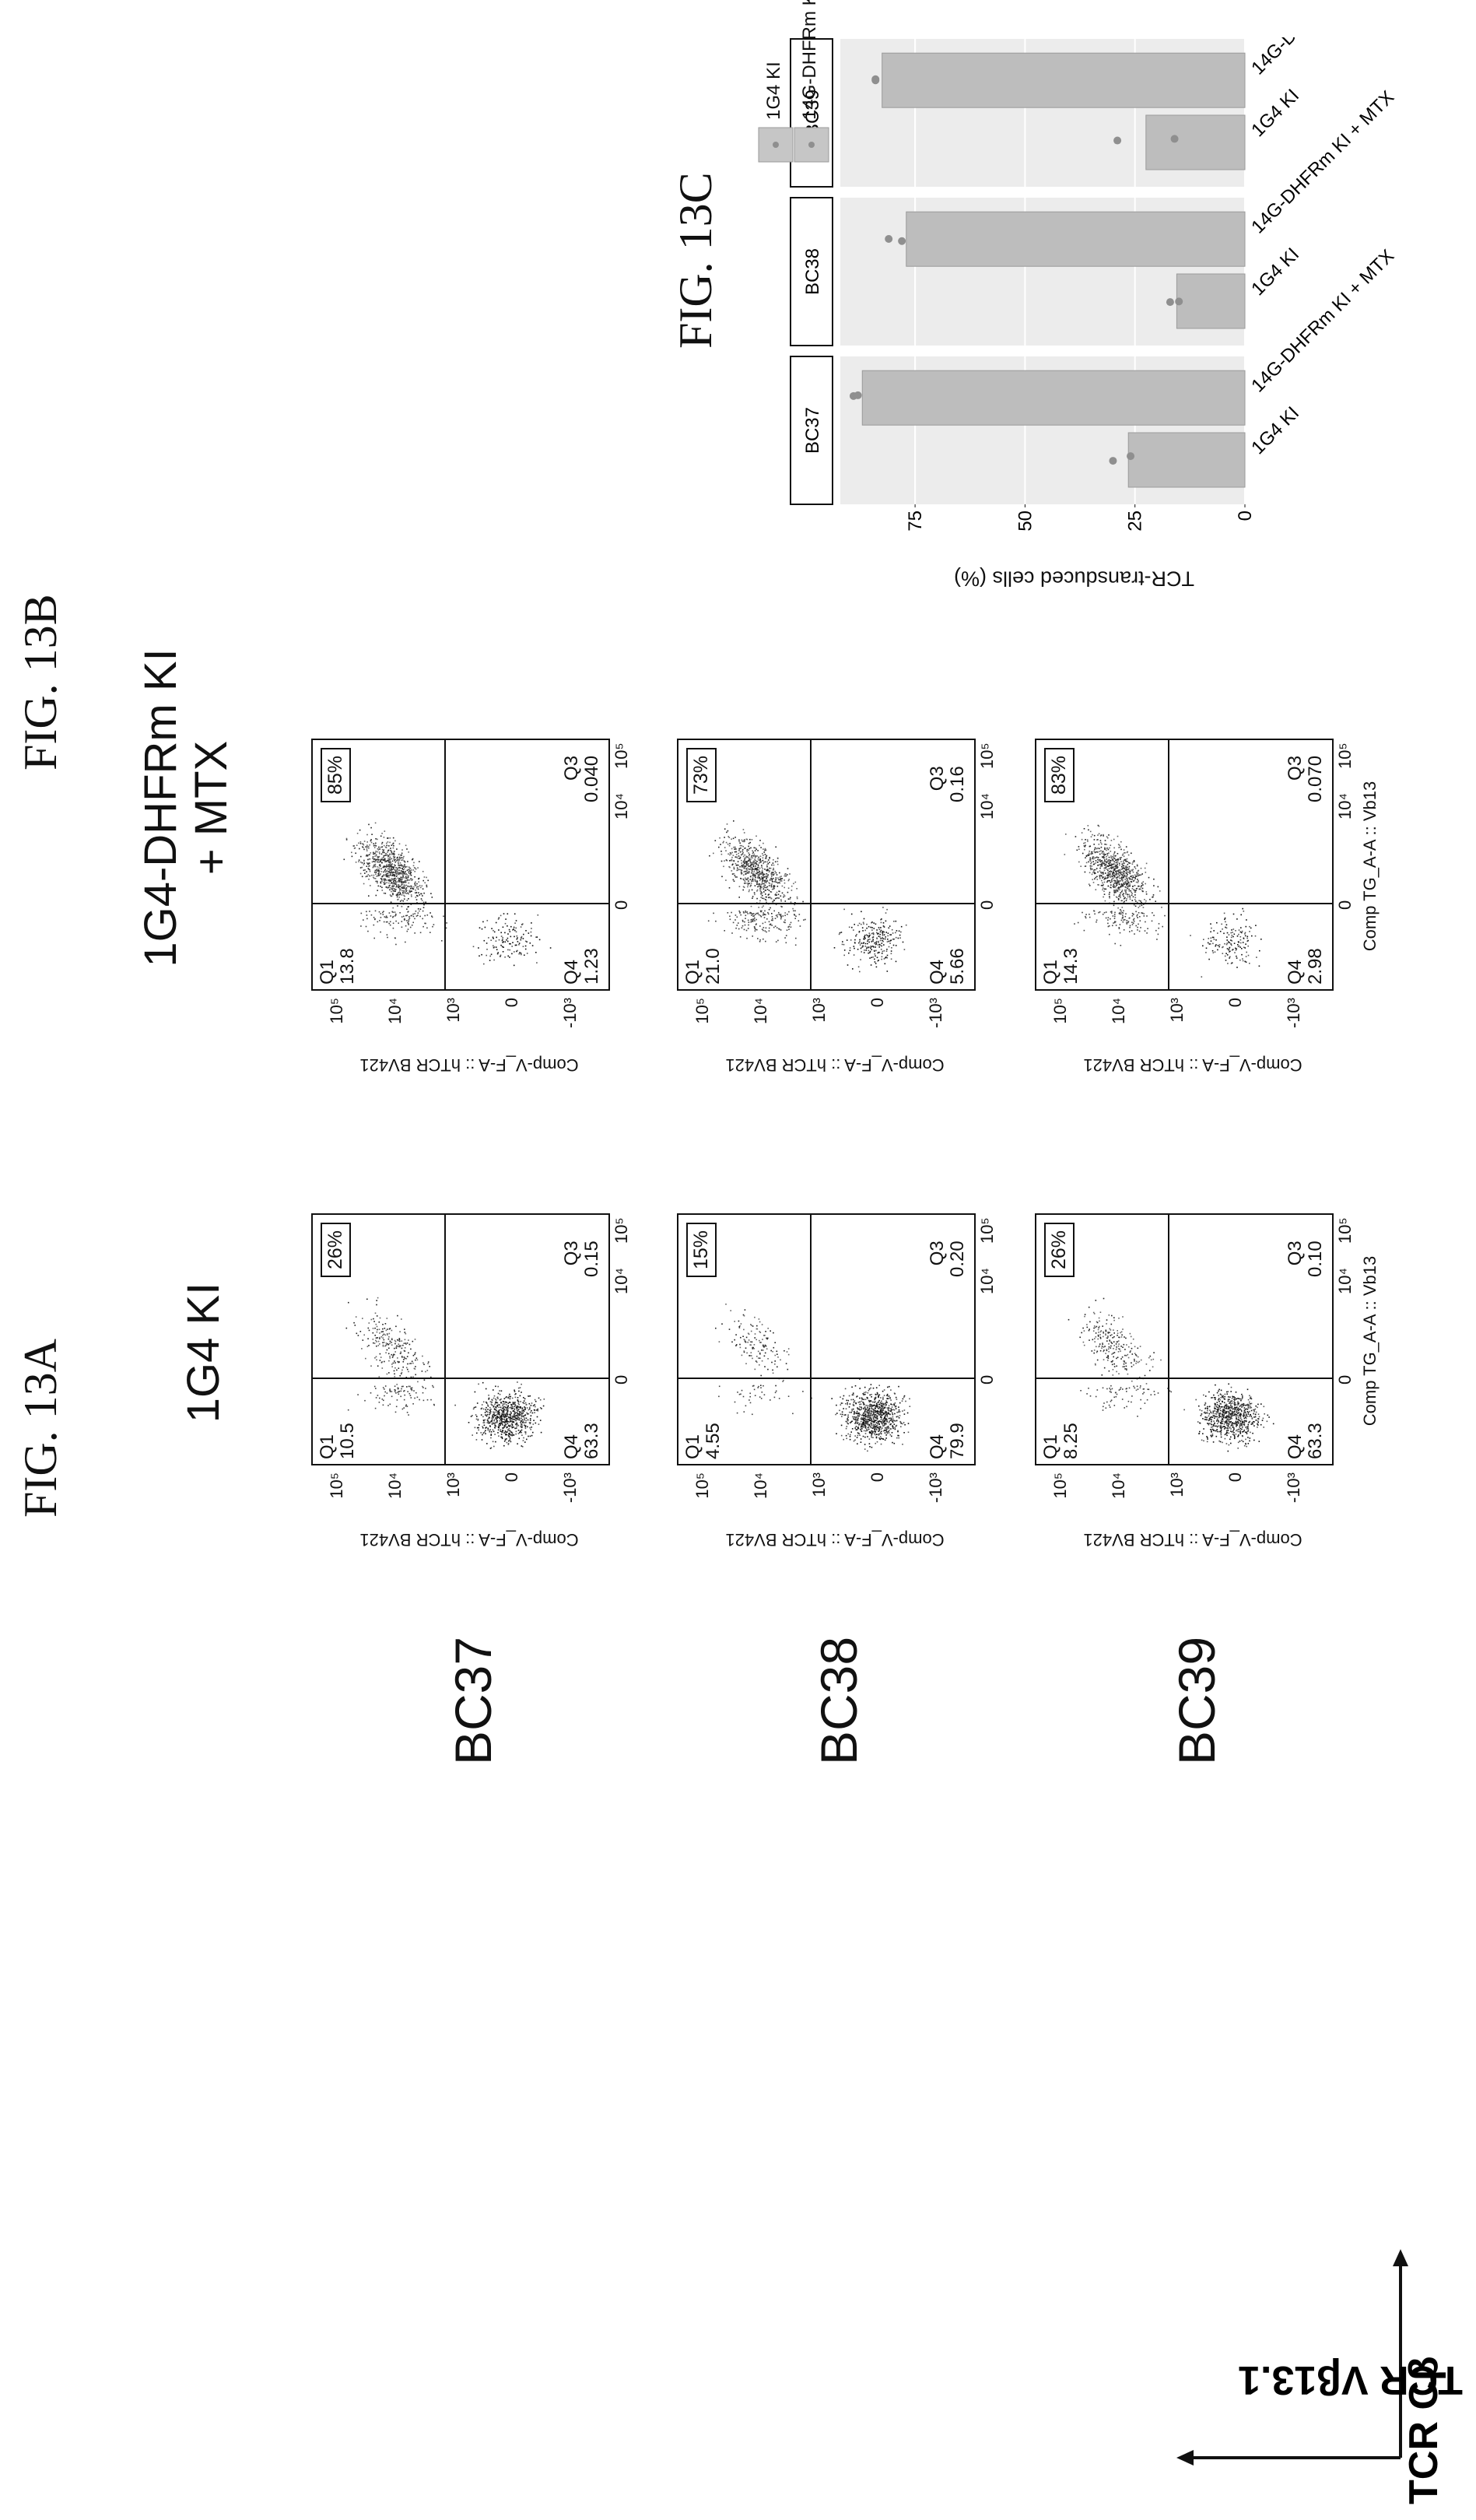  What do you see at coordinates (582, 779) in the screenshot?
I see `q3-label: Q3 0.040` at bounding box center [582, 779].